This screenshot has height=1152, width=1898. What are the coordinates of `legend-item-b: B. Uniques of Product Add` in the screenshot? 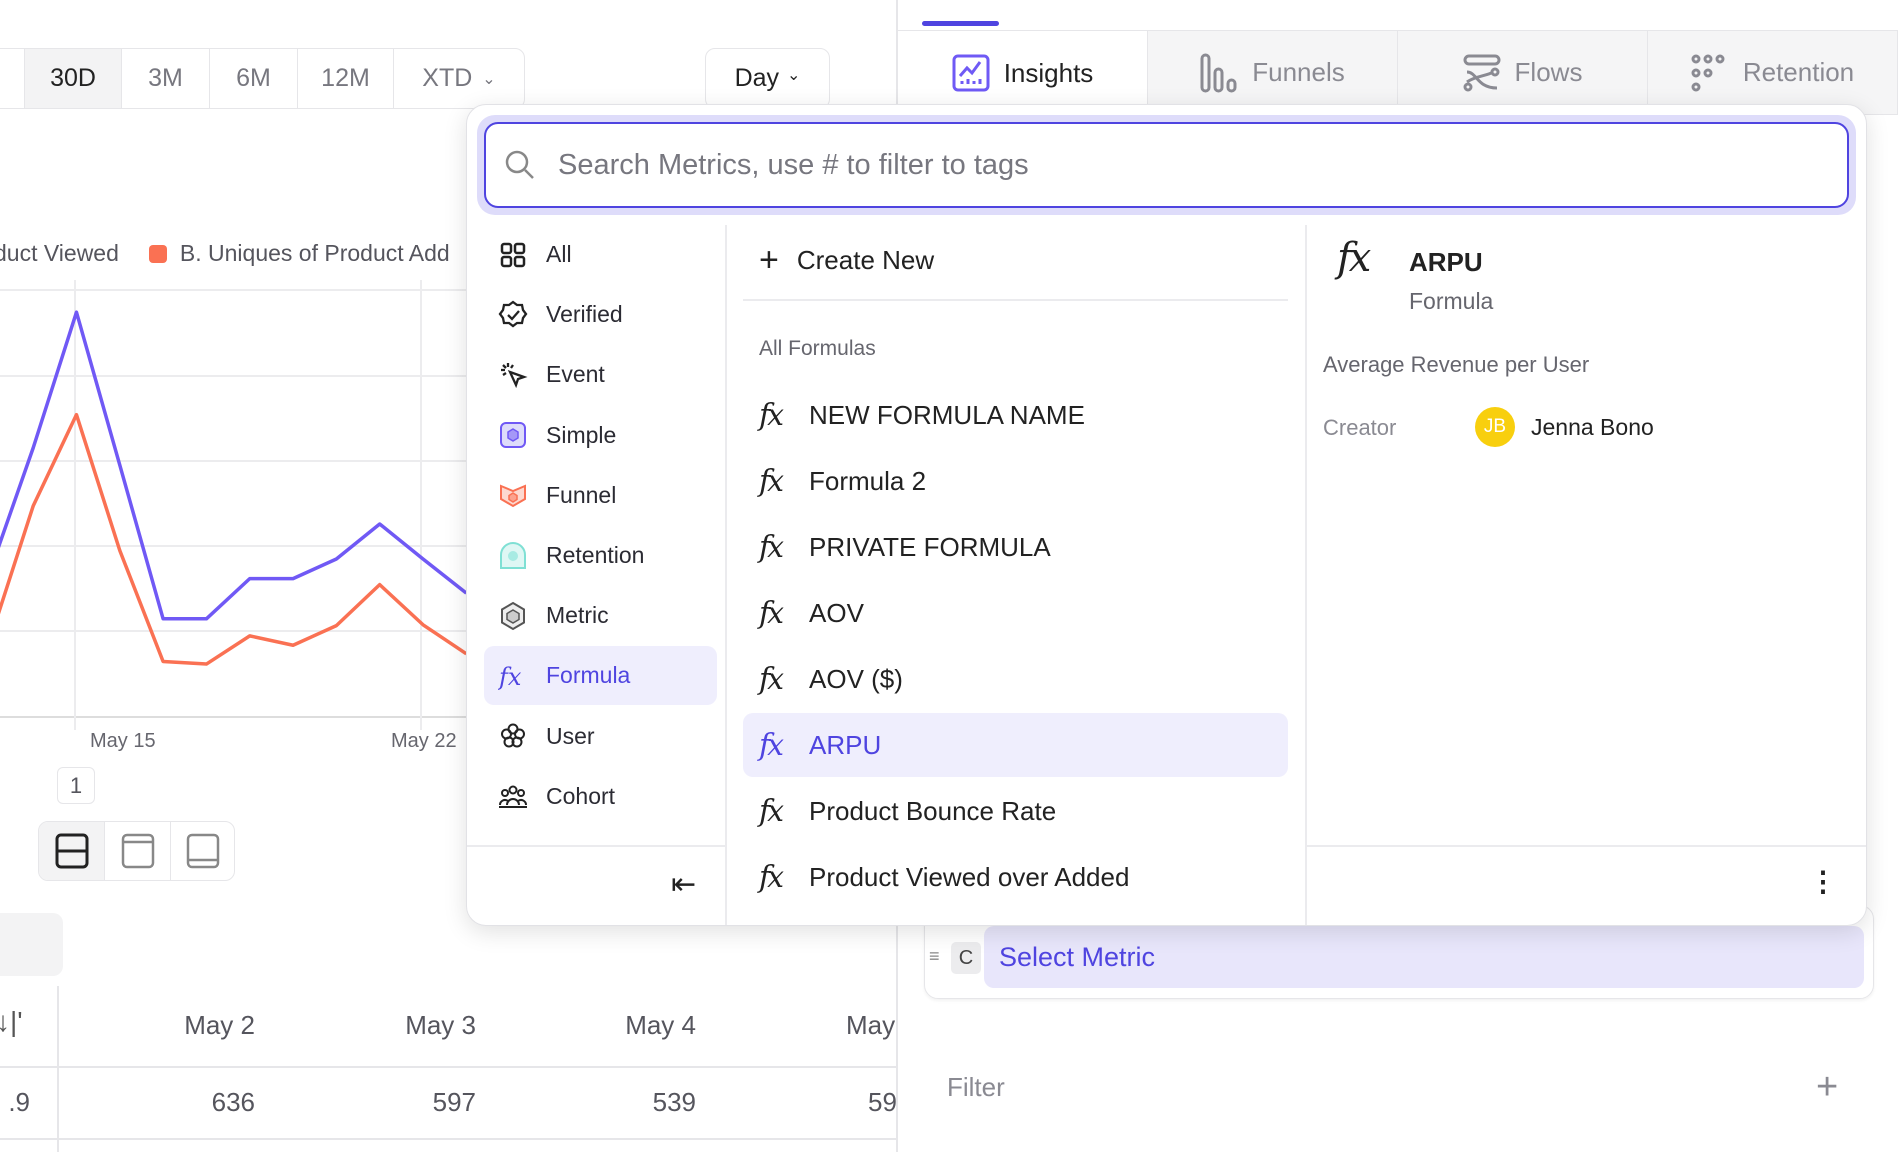 It's located at (314, 253).